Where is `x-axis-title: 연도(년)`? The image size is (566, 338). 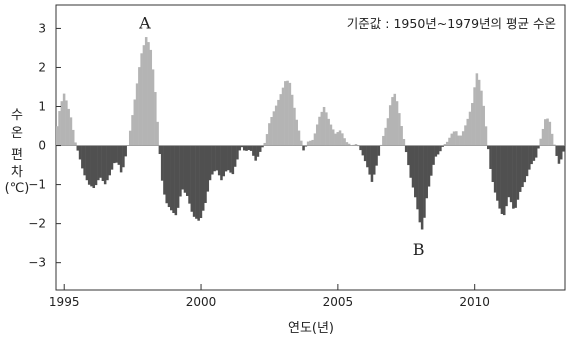
x-axis-title: 연도(년) is located at coordinates (311, 328).